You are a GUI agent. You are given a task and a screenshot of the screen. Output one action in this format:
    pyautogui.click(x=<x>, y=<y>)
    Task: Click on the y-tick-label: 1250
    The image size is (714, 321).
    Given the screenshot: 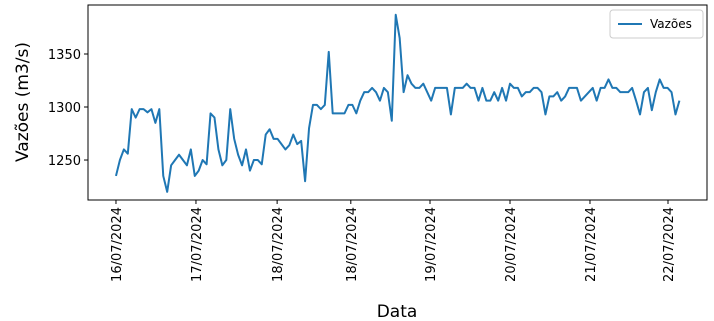 What is the action you would take?
    pyautogui.click(x=64, y=161)
    